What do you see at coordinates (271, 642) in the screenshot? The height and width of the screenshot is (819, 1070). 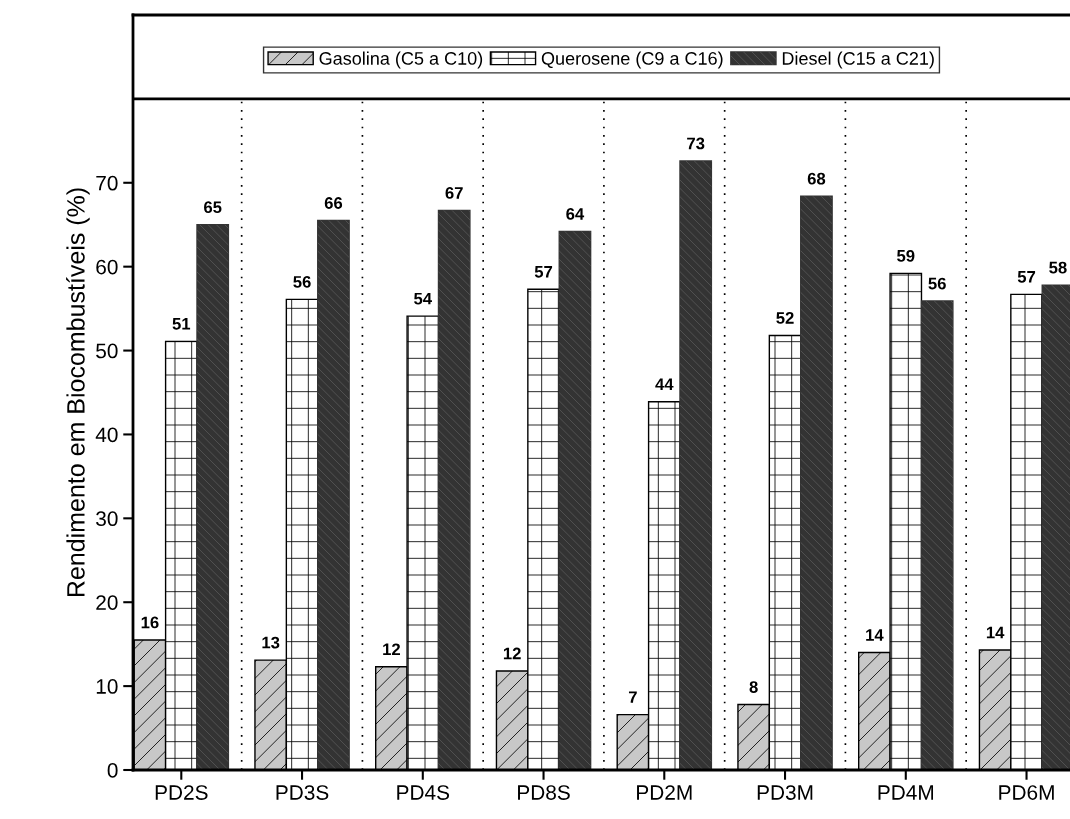 I see `data-label: 13` at bounding box center [271, 642].